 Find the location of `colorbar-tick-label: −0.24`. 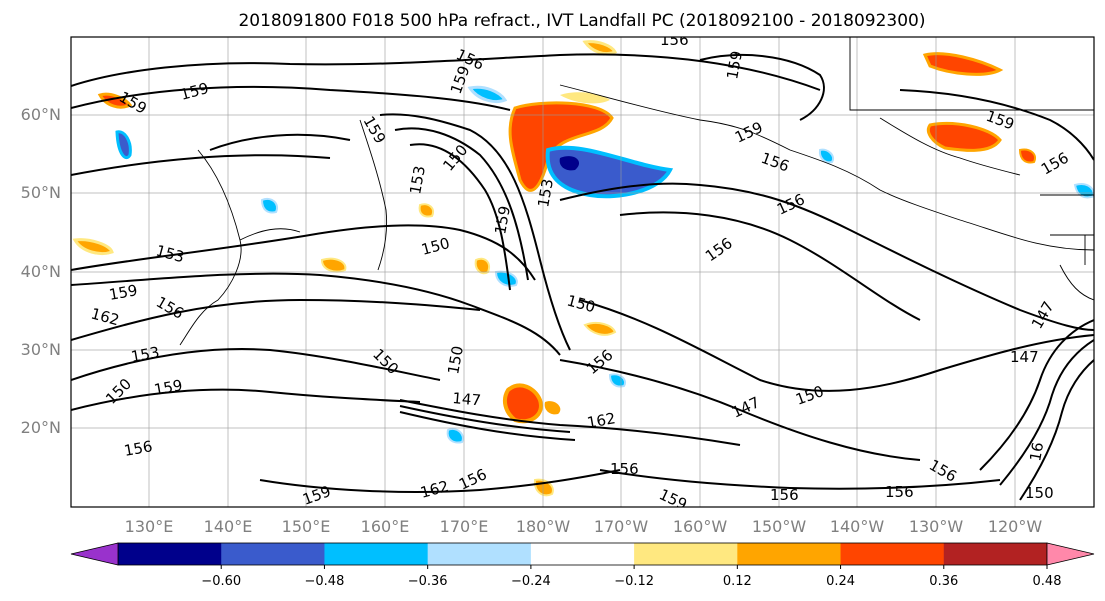

colorbar-tick-label: −0.24 is located at coordinates (531, 581).